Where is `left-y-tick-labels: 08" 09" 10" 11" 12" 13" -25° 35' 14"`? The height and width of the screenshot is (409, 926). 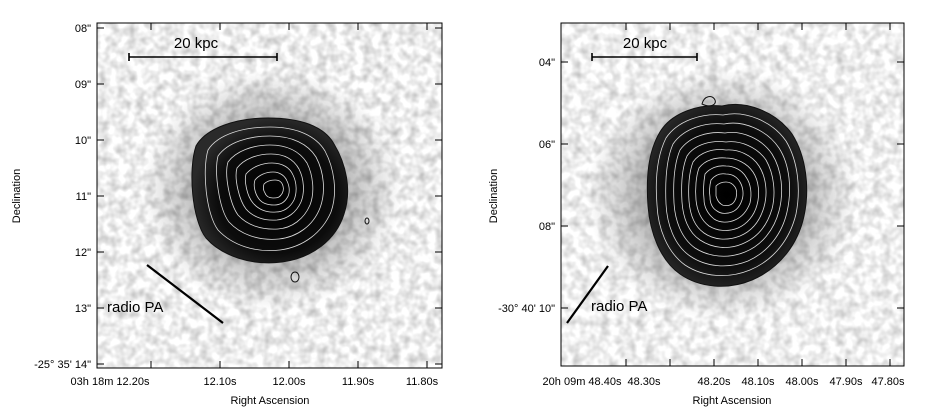
left-y-tick-labels: 08" 09" 10" 11" 12" 13" -25° 35' 14" is located at coordinates (62, 197).